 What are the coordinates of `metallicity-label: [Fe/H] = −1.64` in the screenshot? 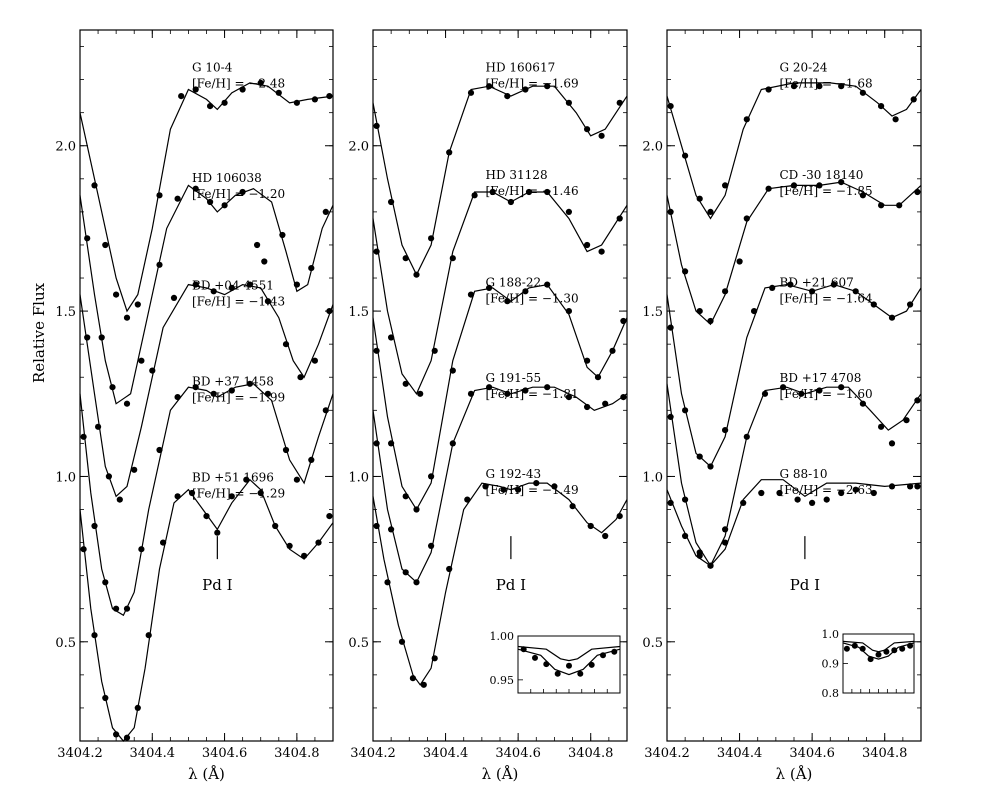 It's located at (826, 298).